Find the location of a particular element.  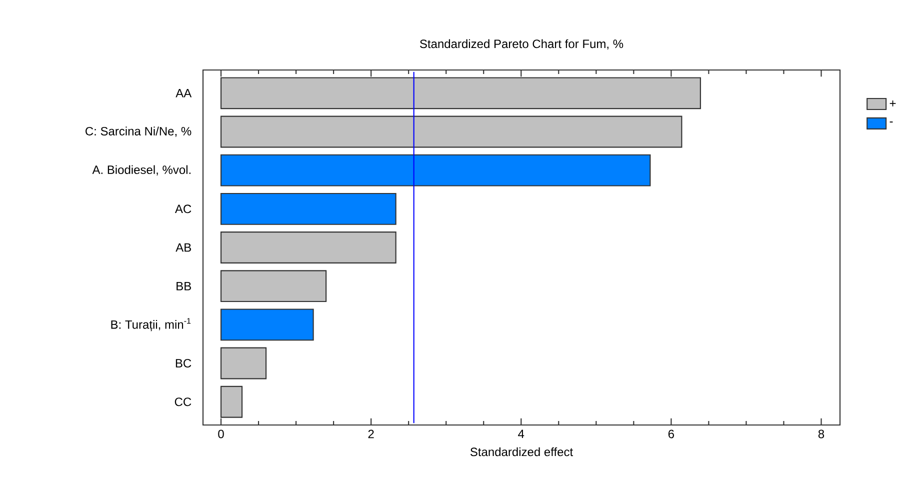

y-tick-label: B: Turații, min$^{-1}$ is located at coordinates (151, 325).